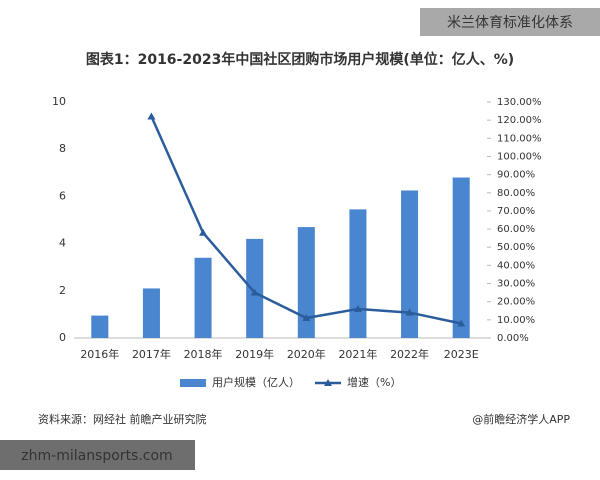 The width and height of the screenshot is (600, 480). Describe the element at coordinates (516, 229) in the screenshot. I see `y2-tick-label: 60.00%` at that location.